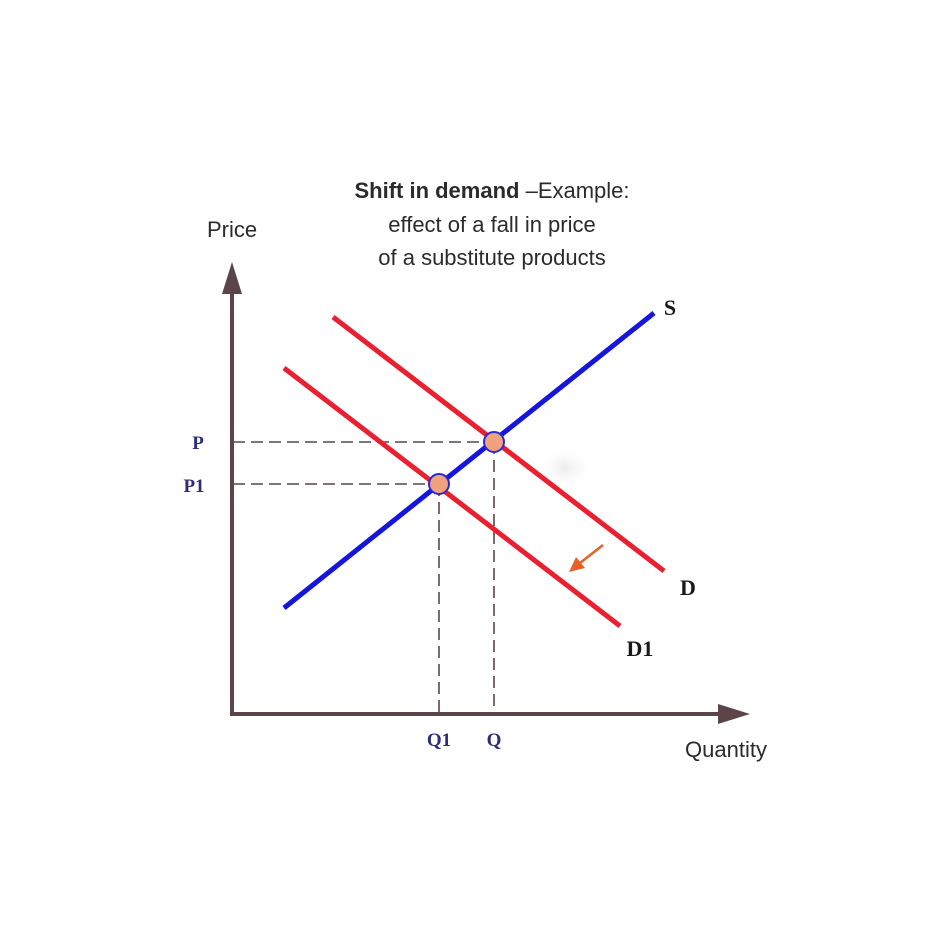 The image size is (936, 940). I want to click on tick-label-p1: P1, so click(193, 486).